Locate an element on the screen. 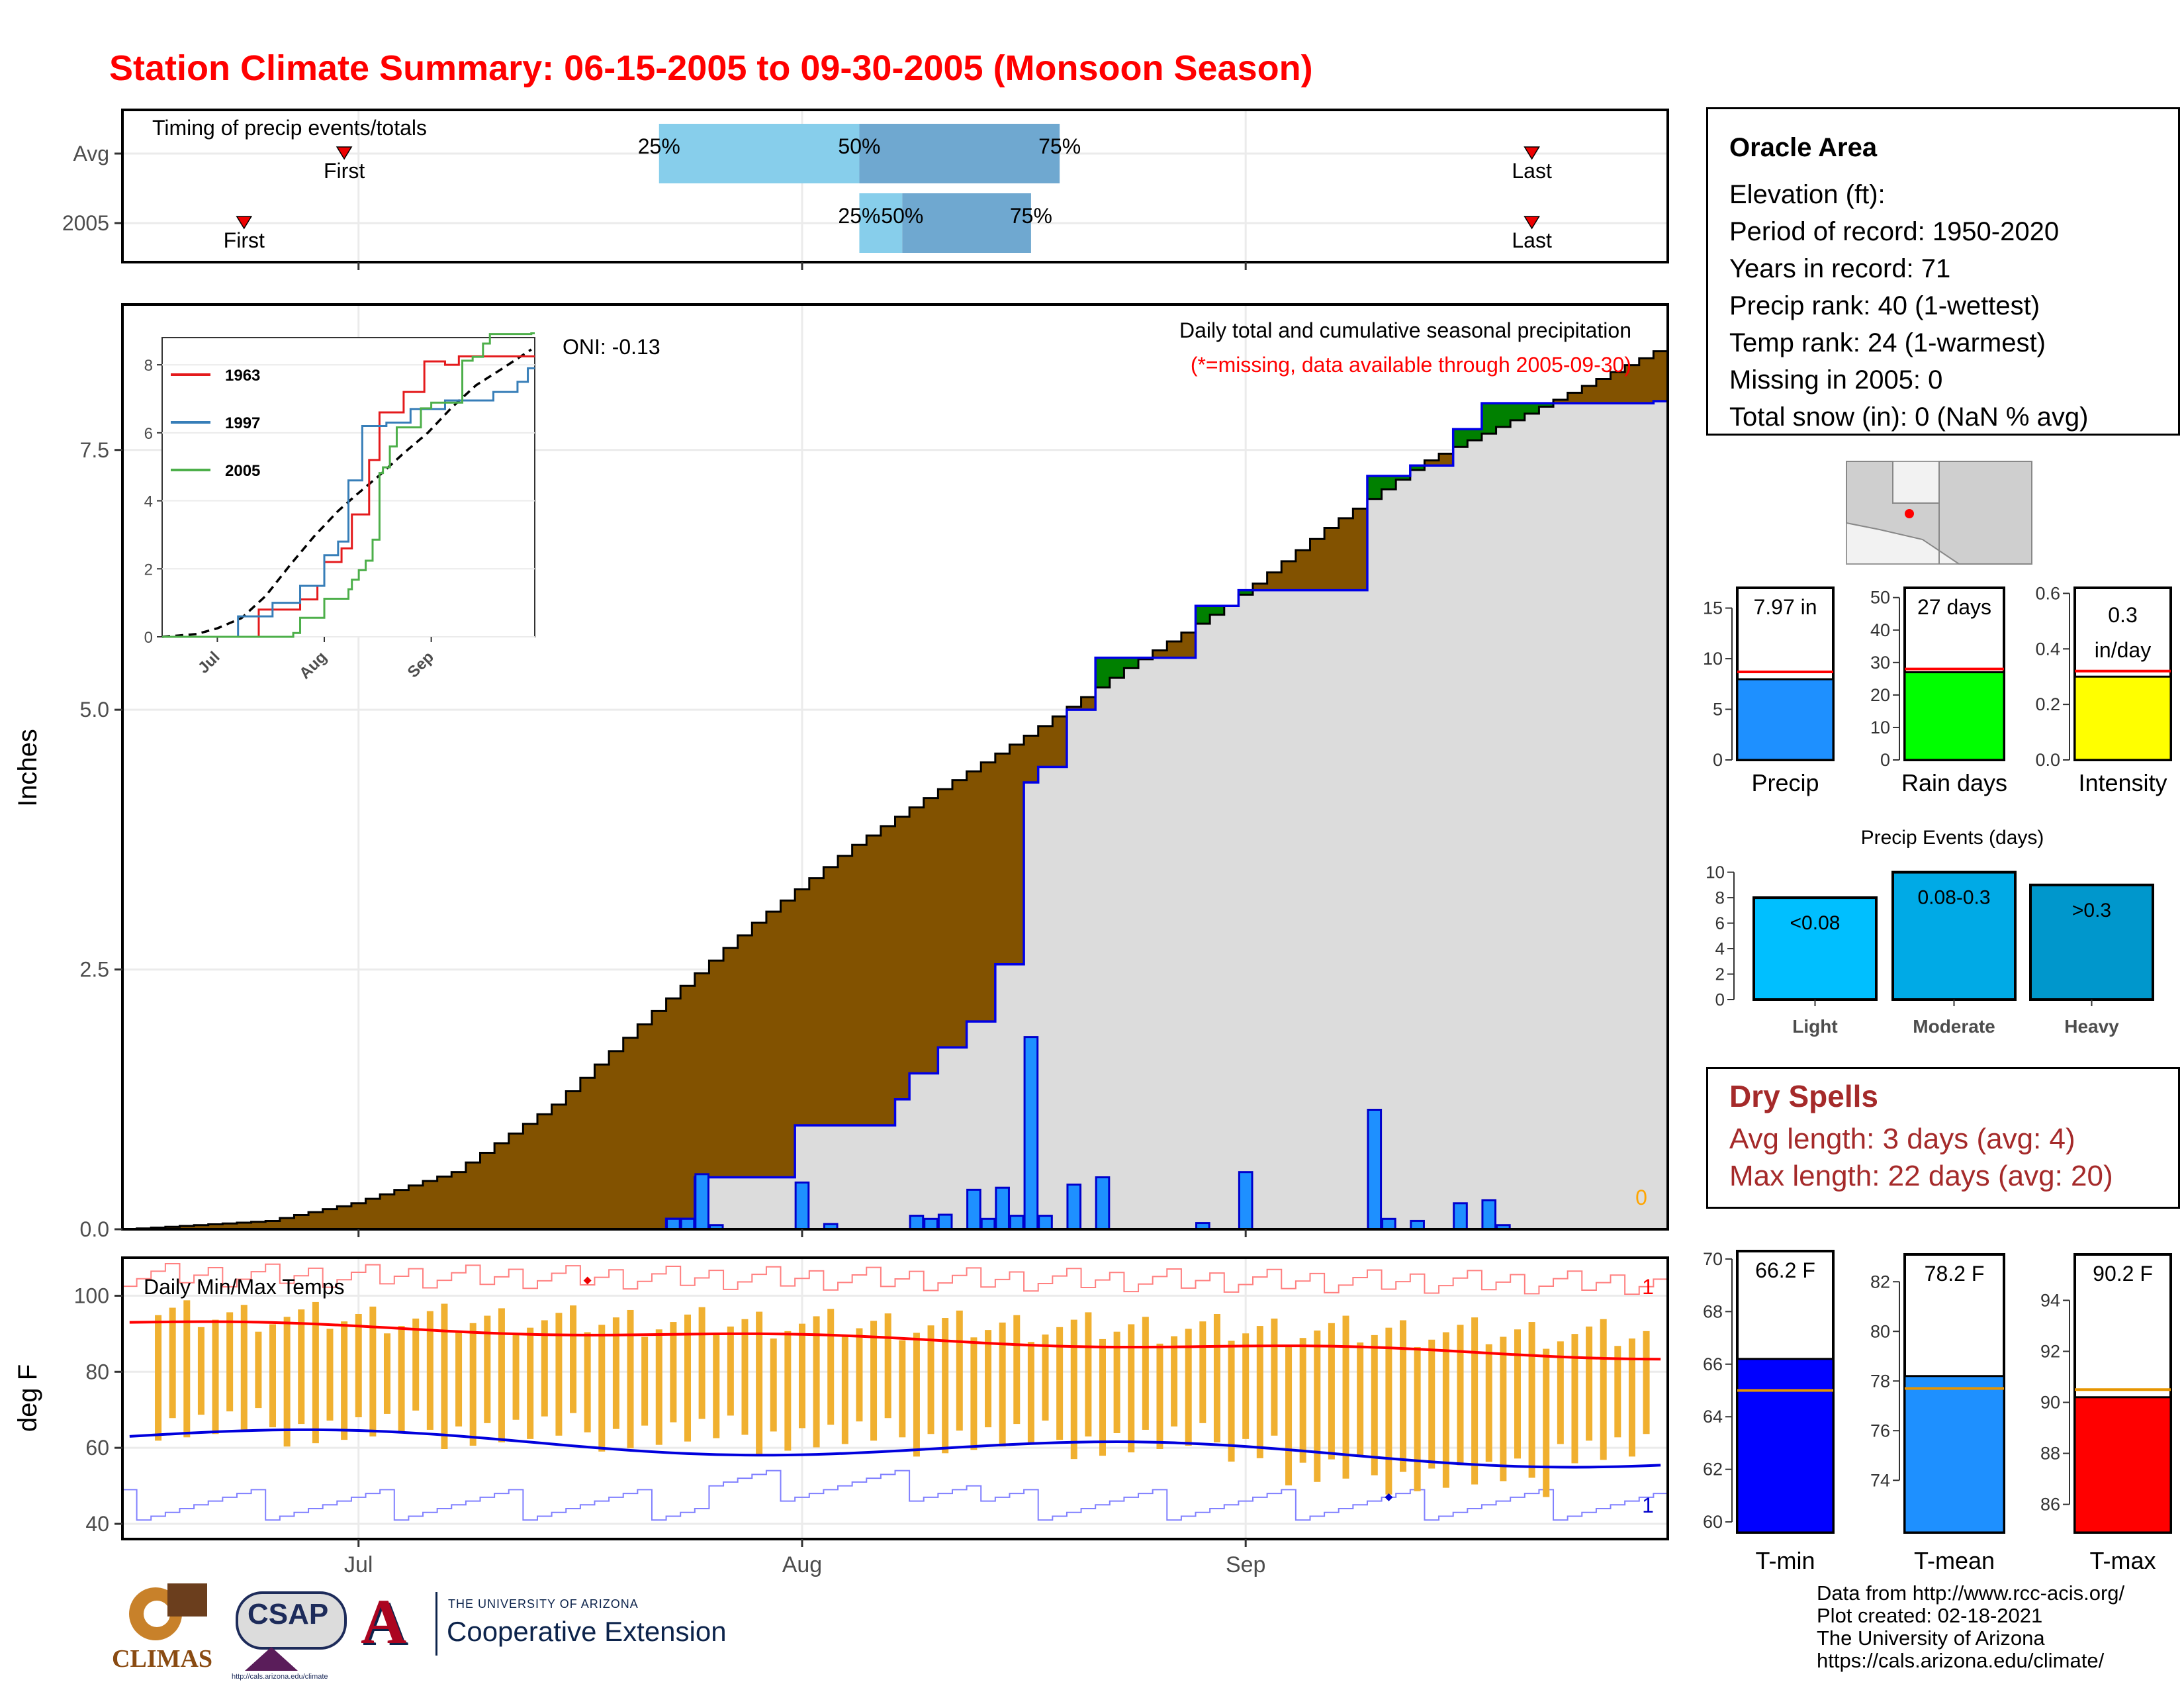  first-event-label: First is located at coordinates (245, 240).